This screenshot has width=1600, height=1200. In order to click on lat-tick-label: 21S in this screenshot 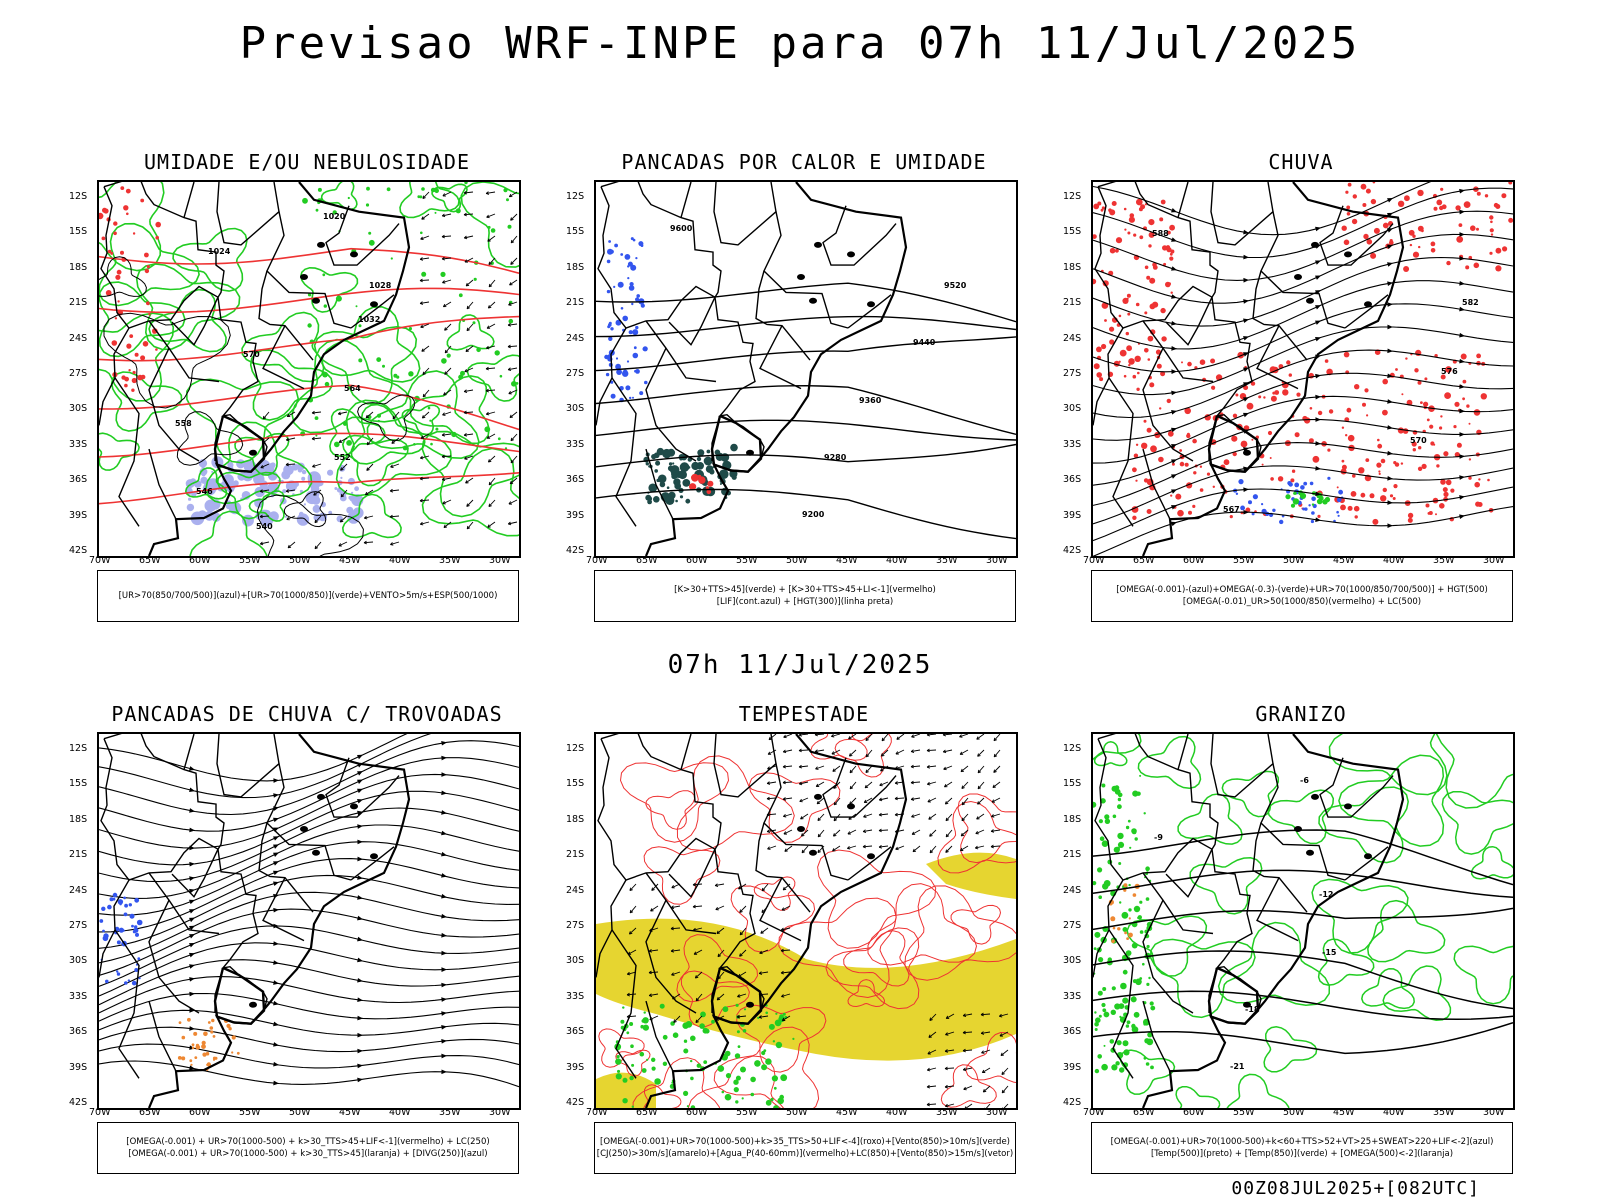, I will do `click(78, 303)`.